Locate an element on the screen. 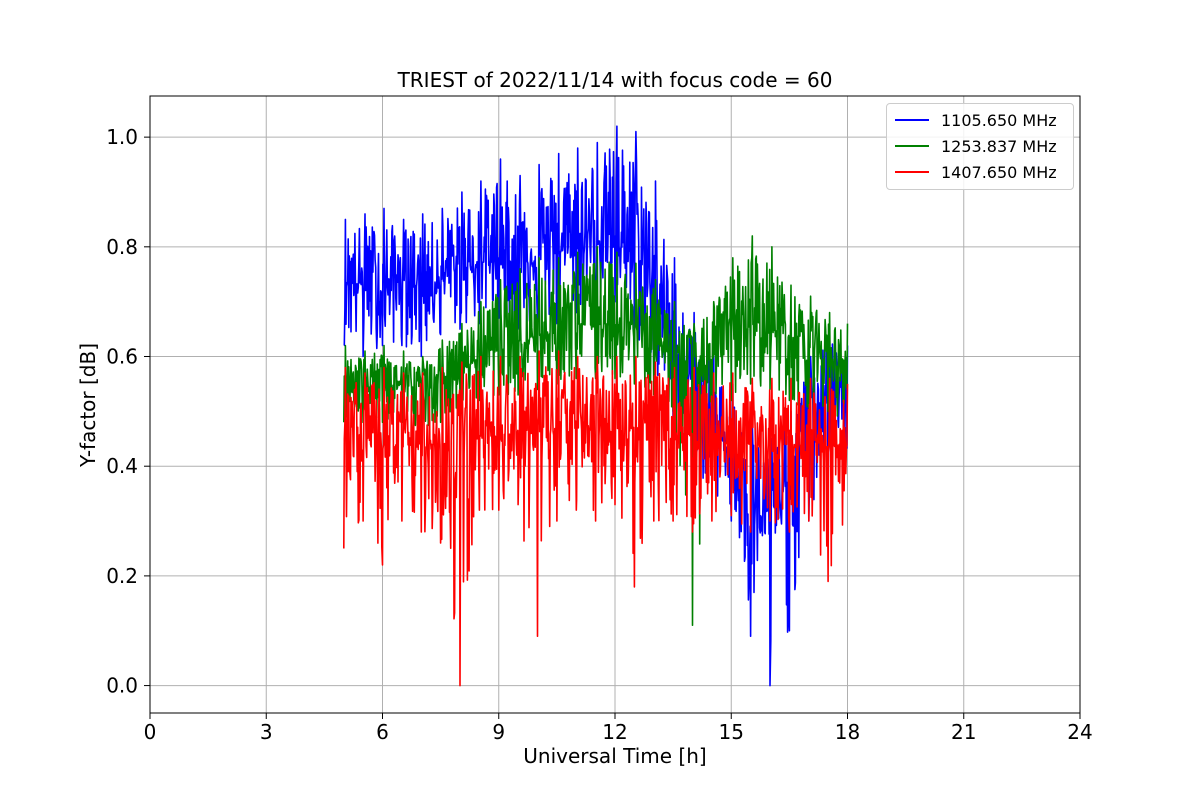  x-tick-label: 21 is located at coordinates (963, 732).